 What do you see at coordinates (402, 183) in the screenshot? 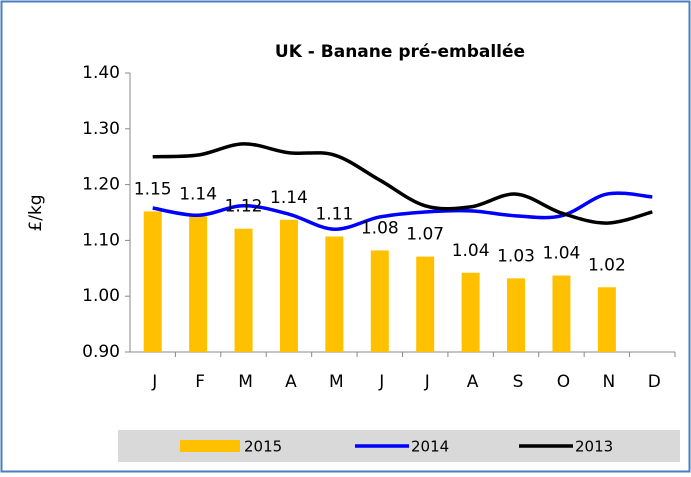
I see `line` at bounding box center [402, 183].